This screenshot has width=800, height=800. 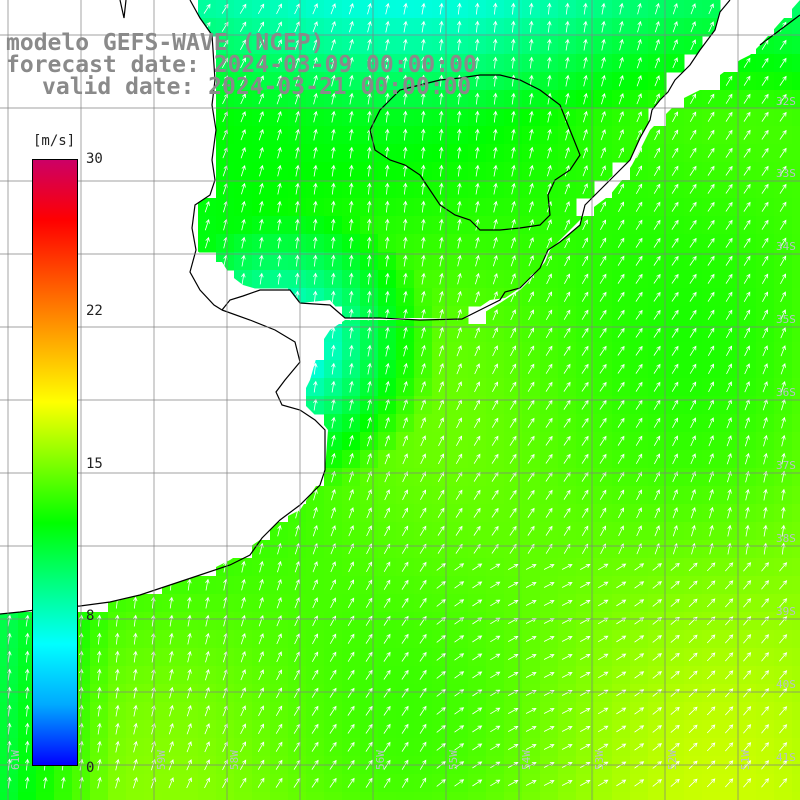 What do you see at coordinates (241, 65) in the screenshot?
I see `title-forecast-date: forecast date: 2024-03-09 00:00:00` at bounding box center [241, 65].